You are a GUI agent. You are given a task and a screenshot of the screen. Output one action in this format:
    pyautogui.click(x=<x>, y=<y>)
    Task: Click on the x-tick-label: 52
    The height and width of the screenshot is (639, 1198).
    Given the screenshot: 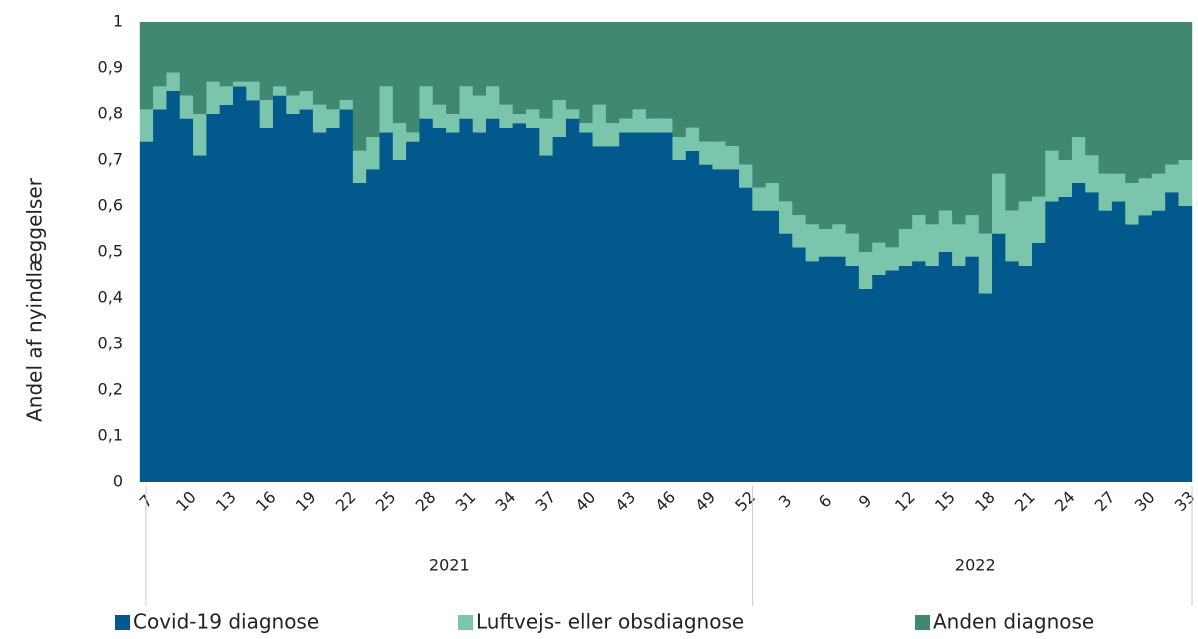 What is the action you would take?
    pyautogui.click(x=745, y=501)
    